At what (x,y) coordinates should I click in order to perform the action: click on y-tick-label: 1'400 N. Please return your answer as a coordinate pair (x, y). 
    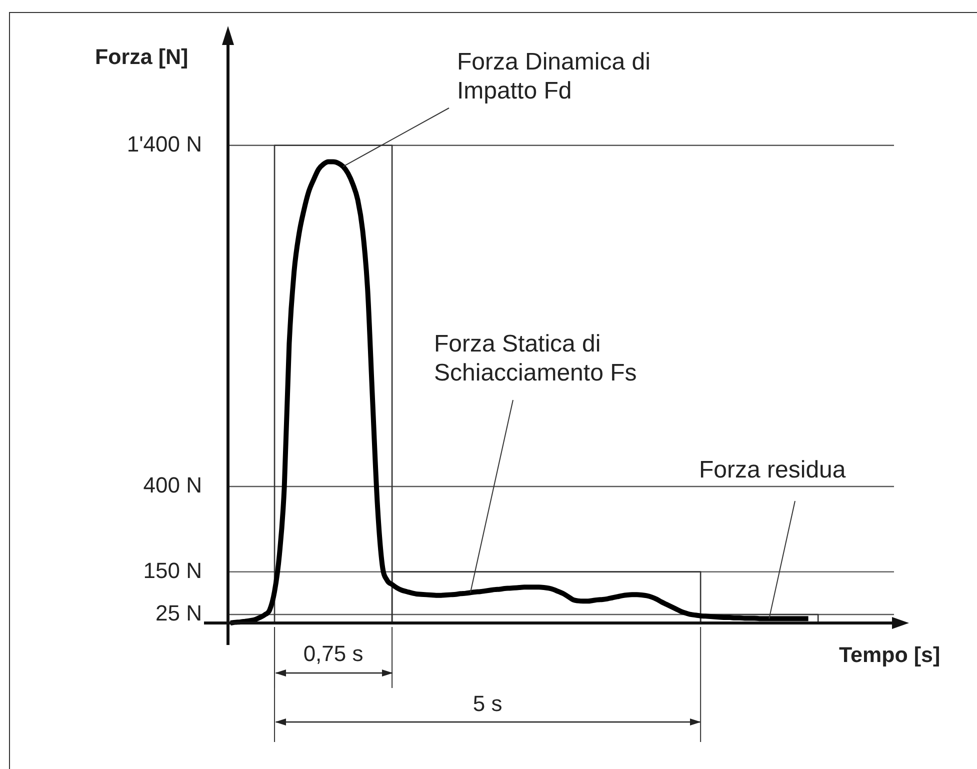
    Looking at the image, I should click on (164, 143).